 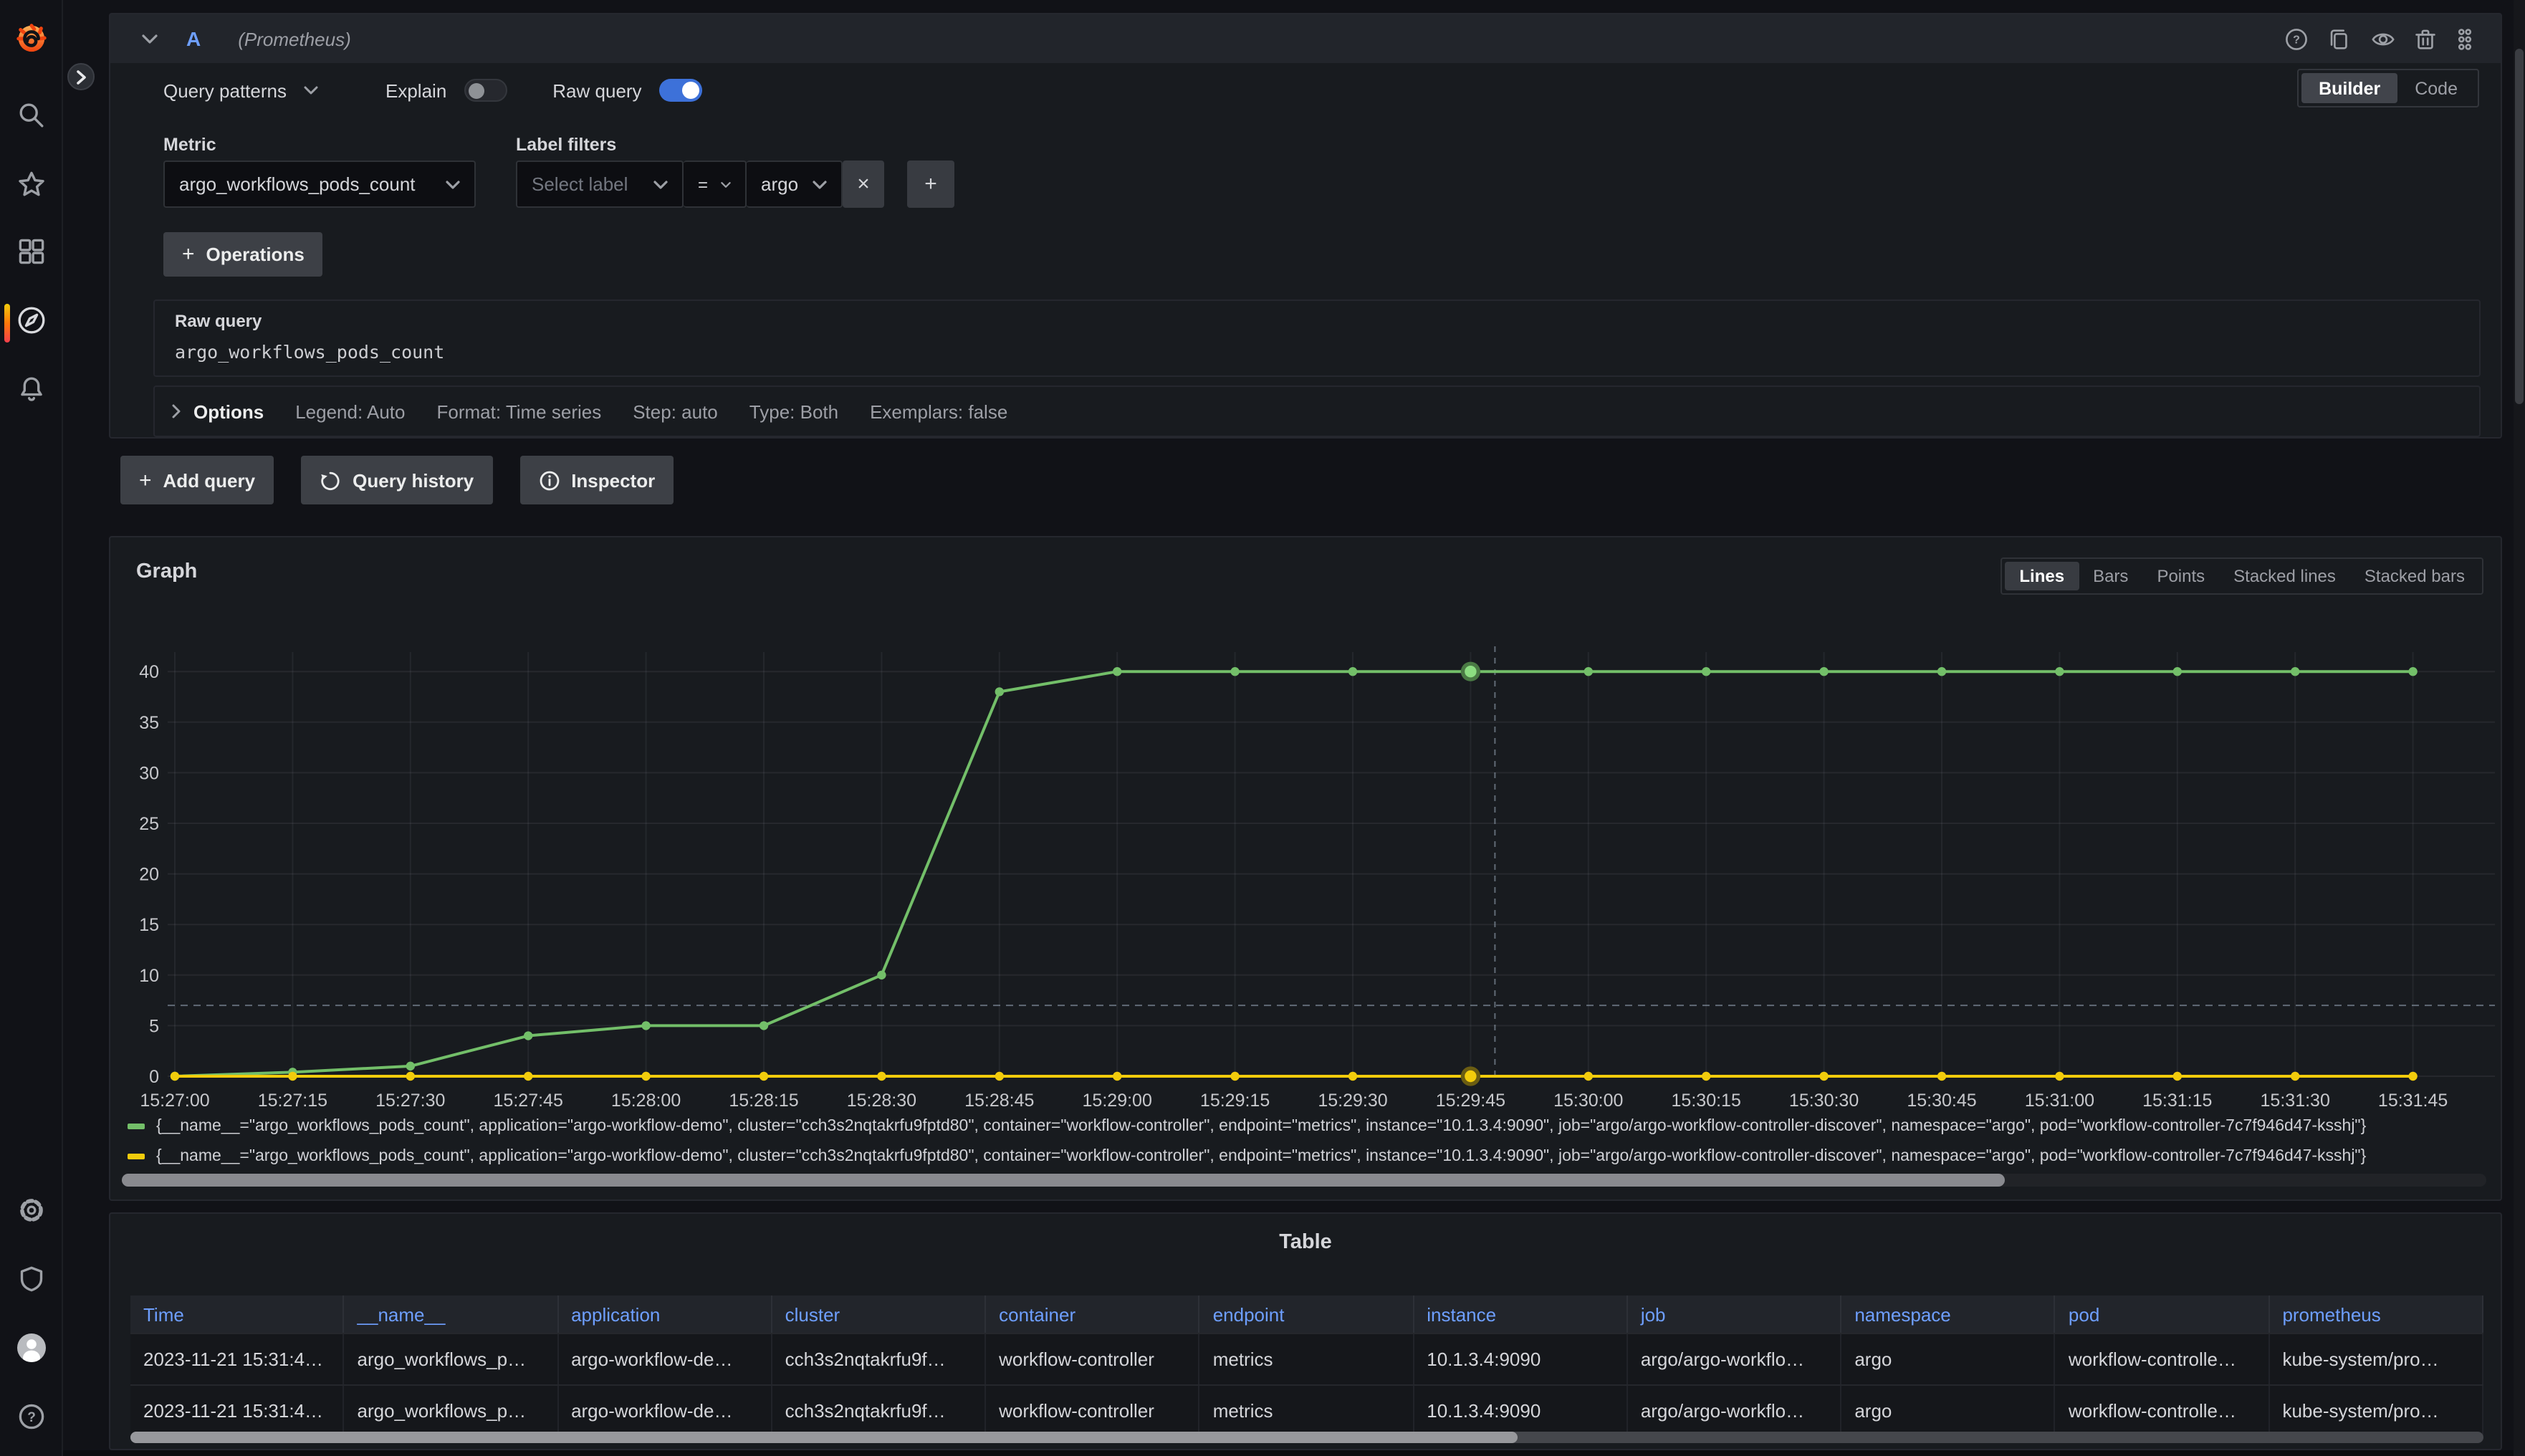 I want to click on column-header-container: container, so click(x=1093, y=1314).